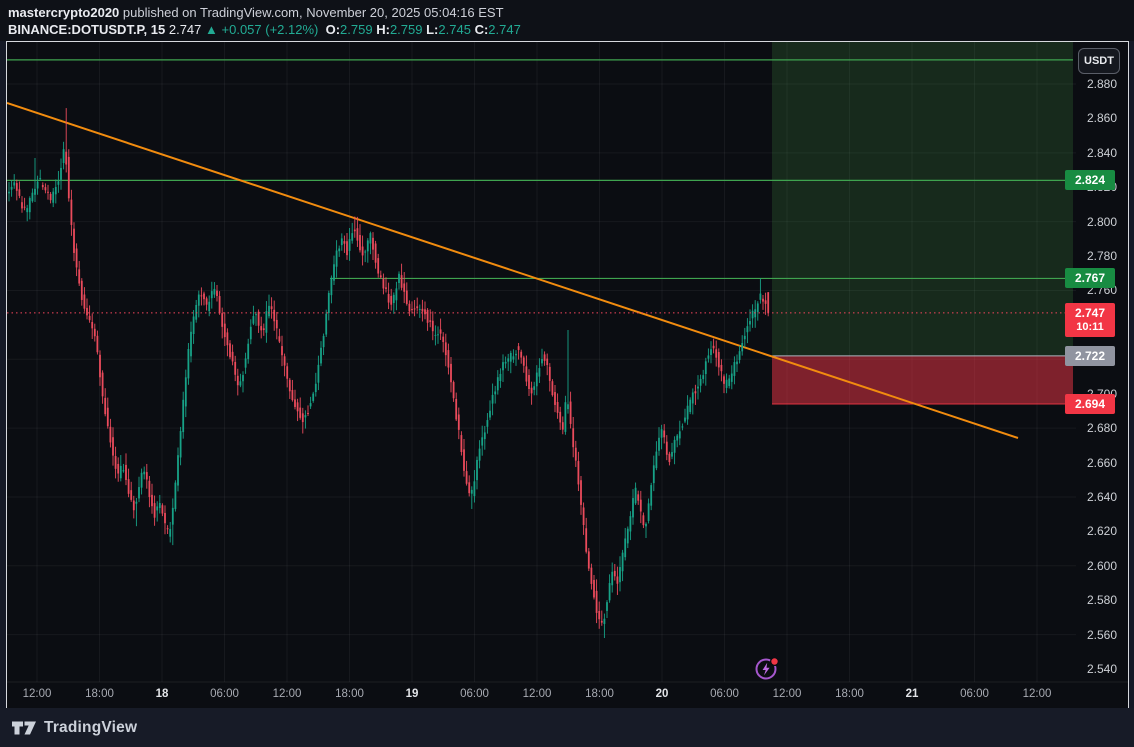  Describe the element at coordinates (1102, 565) in the screenshot. I see `price-axis-label: 2.600` at that location.